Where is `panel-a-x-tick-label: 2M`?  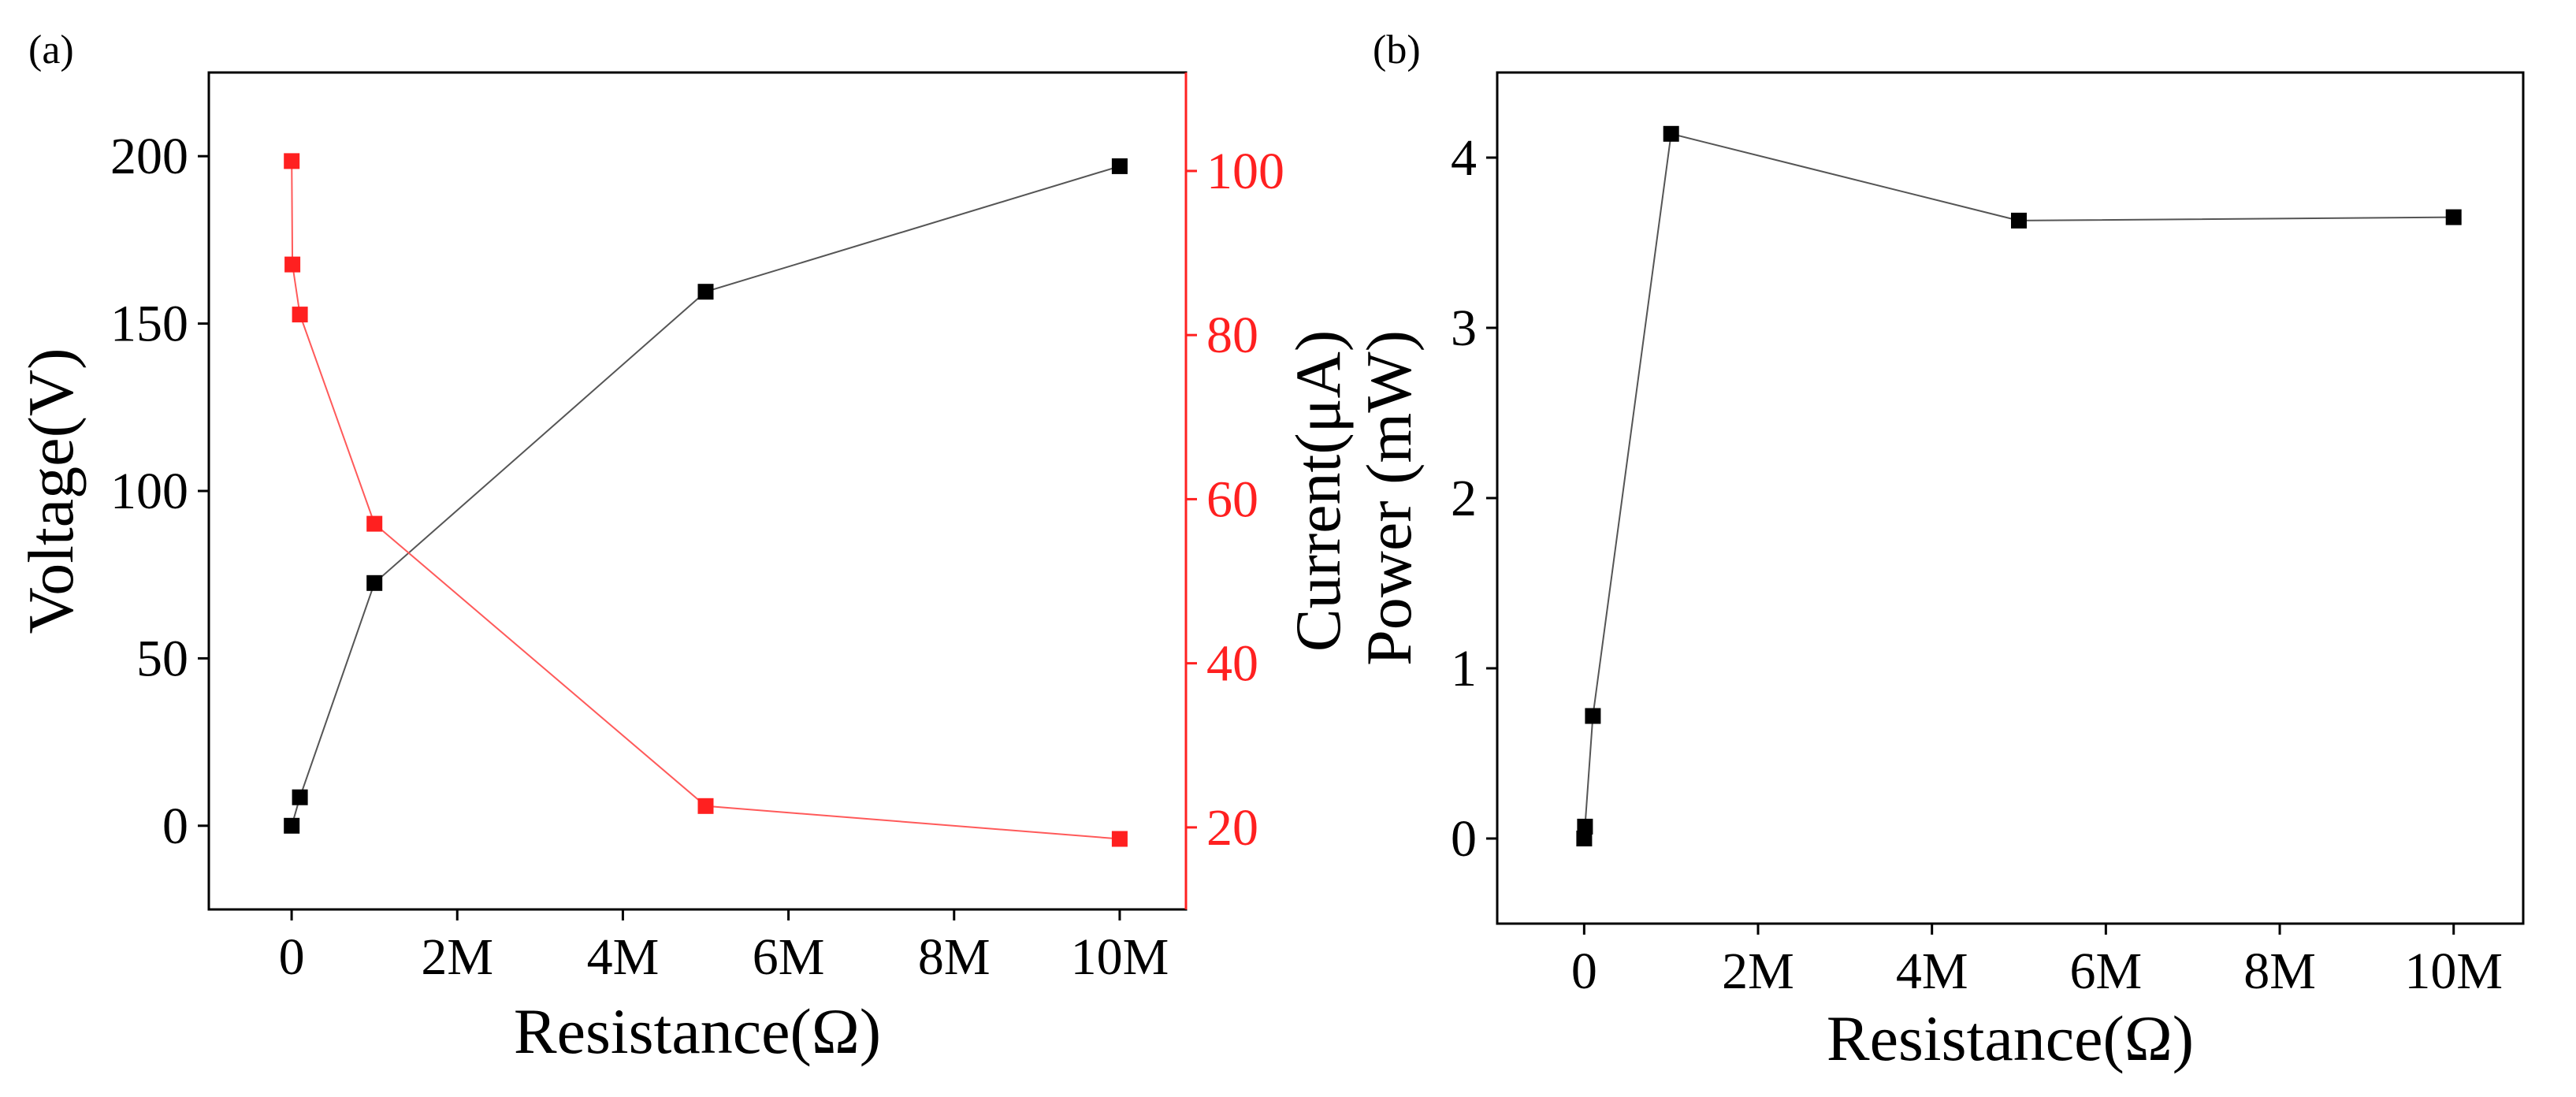
panel-a-x-tick-label: 2M is located at coordinates (457, 957).